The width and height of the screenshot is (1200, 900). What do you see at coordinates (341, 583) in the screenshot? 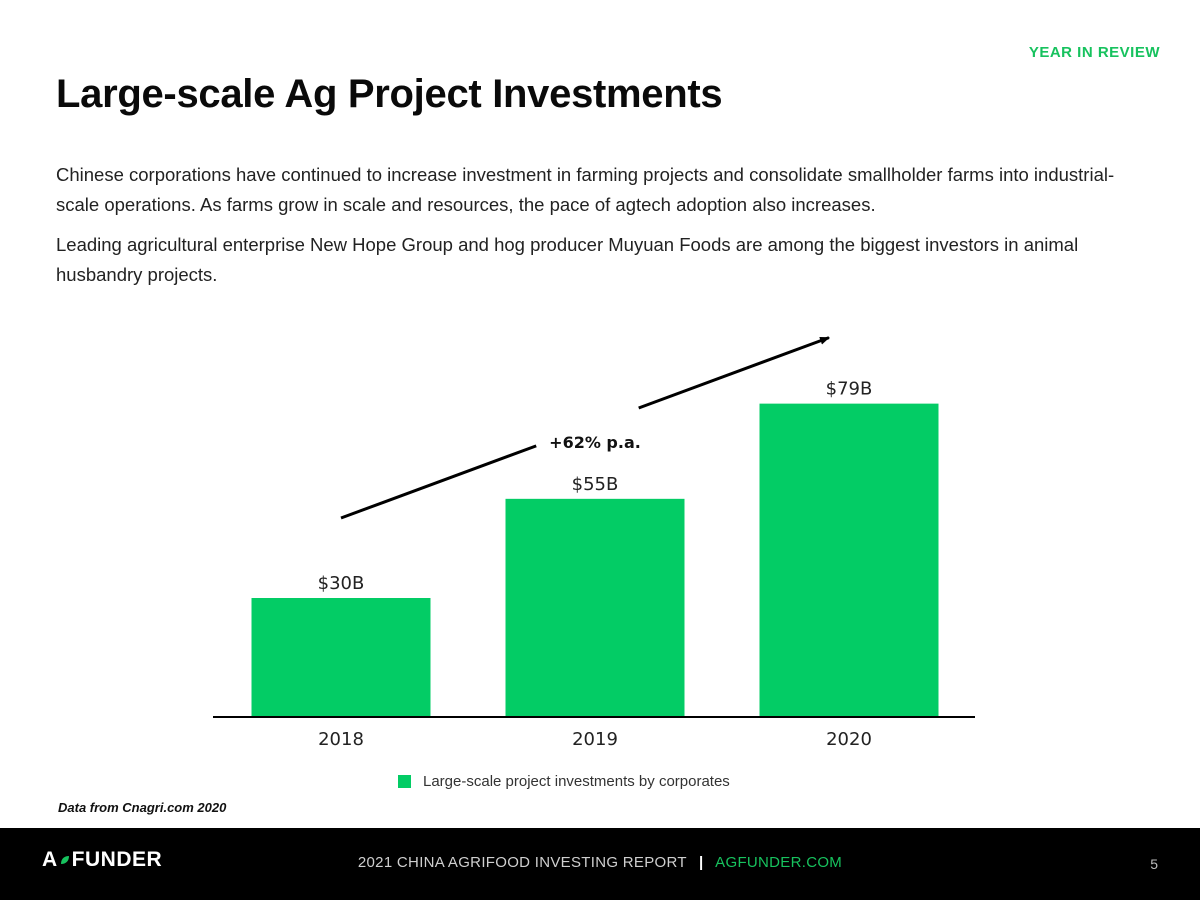
I see `data-label-2018: $30B` at bounding box center [341, 583].